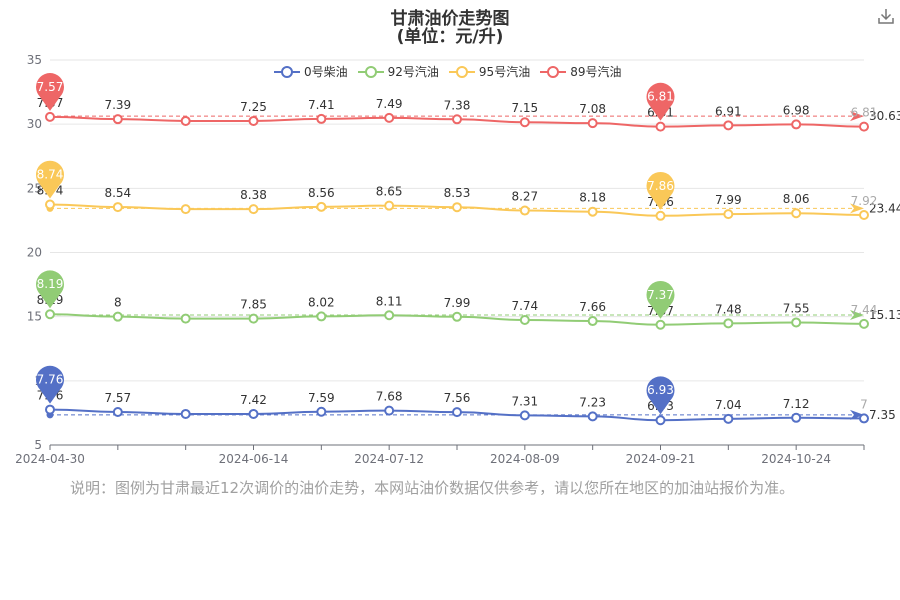 Image resolution: width=900 pixels, height=600 pixels. I want to click on y-tick-label: 35, so click(34, 60).